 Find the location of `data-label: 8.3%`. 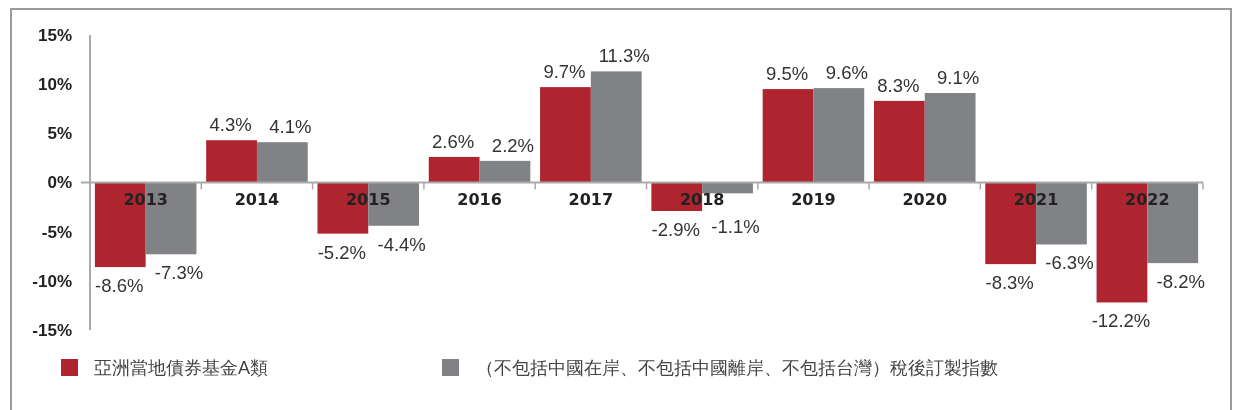

data-label: 8.3% is located at coordinates (898, 85).